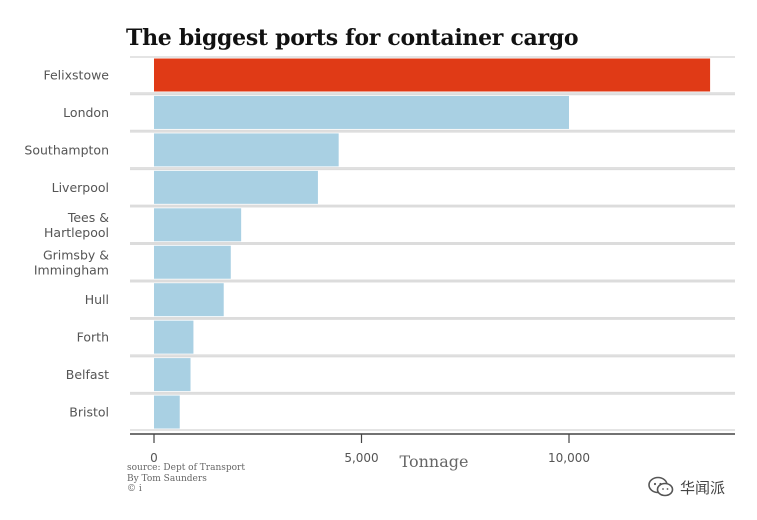  I want to click on watermark: 华闻派, so click(686, 487).